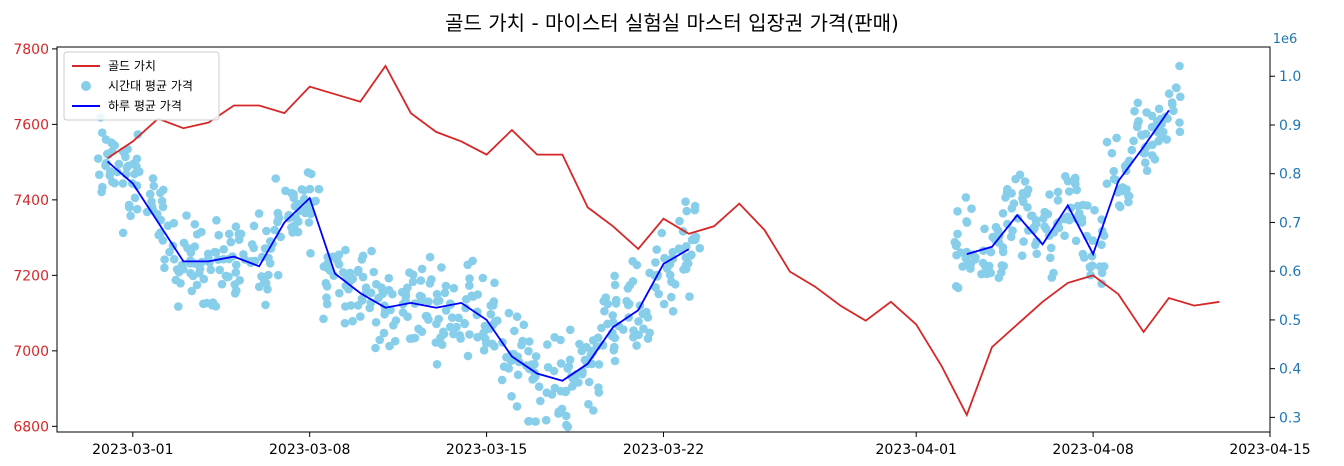  I want to click on right-axis-offset-text: 1e6, so click(1285, 39).